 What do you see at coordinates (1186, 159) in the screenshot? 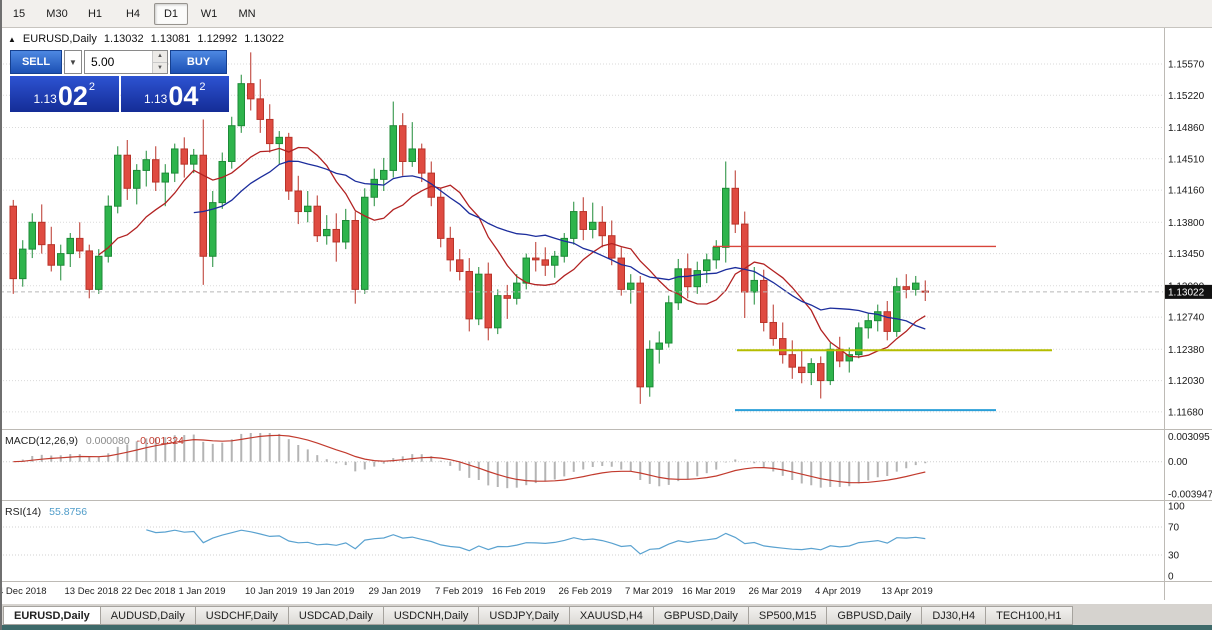
I see `price-axis-label: 1.14510` at bounding box center [1186, 159].